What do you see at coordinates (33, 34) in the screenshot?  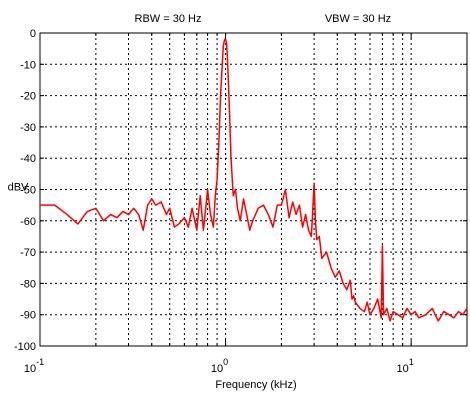 I see `y-tick-label: 0` at bounding box center [33, 34].